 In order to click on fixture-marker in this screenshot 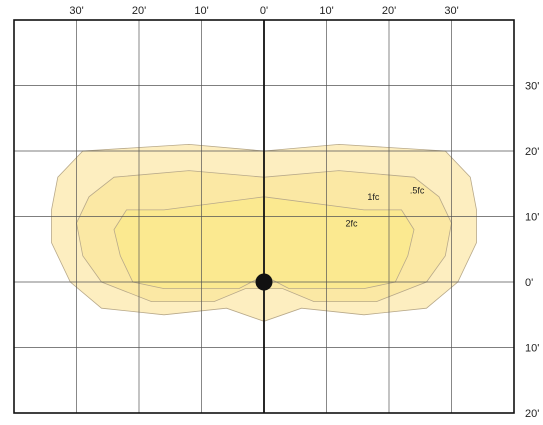, I will do `click(264, 282)`.